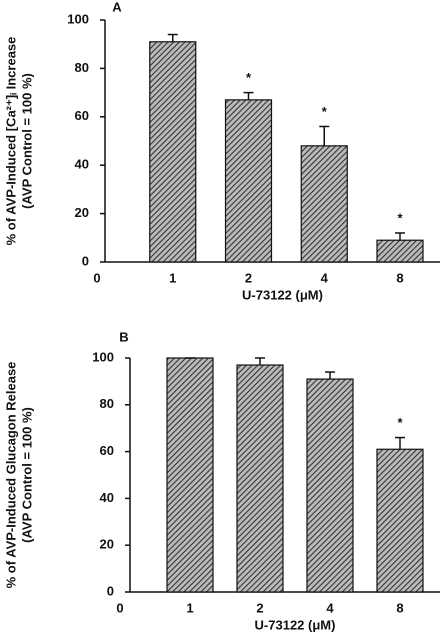 This screenshot has height=640, width=442. I want to click on y-axis-label: % of AVP-Induced Glucagon Release, so click(10, 475).